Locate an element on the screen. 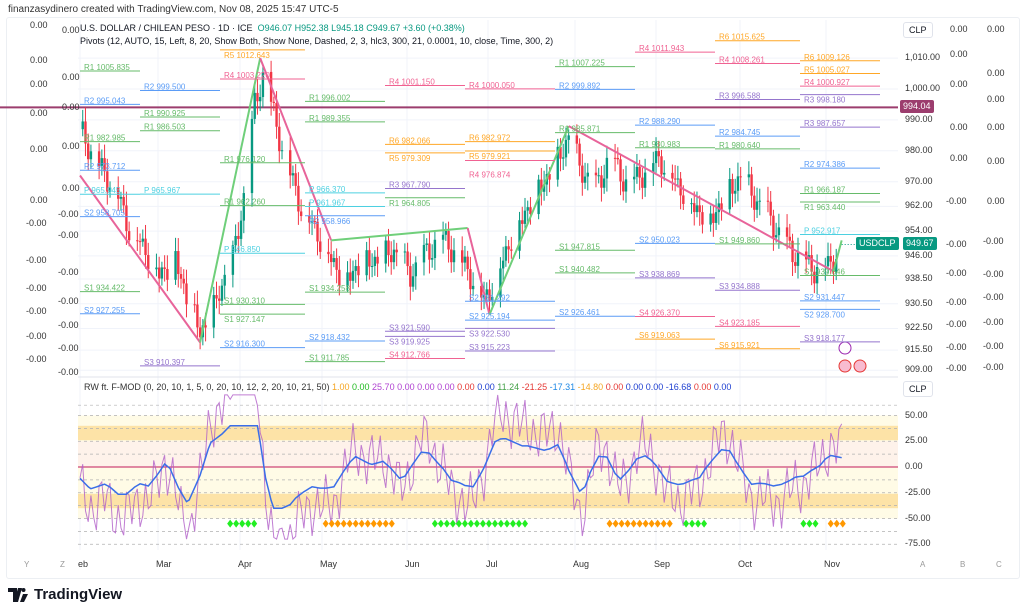 The height and width of the screenshot is (616, 1024). pivot-value: 934.422 is located at coordinates (110, 288).